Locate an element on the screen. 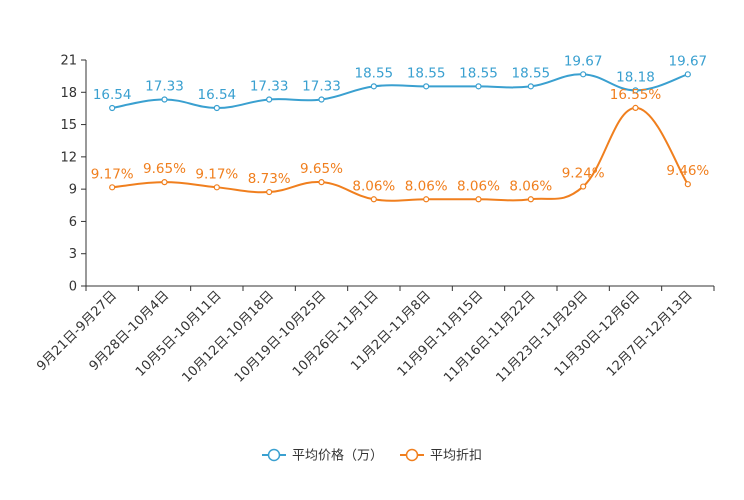 This screenshot has height=500, width=744. y-tick-label: 12 is located at coordinates (68, 157).